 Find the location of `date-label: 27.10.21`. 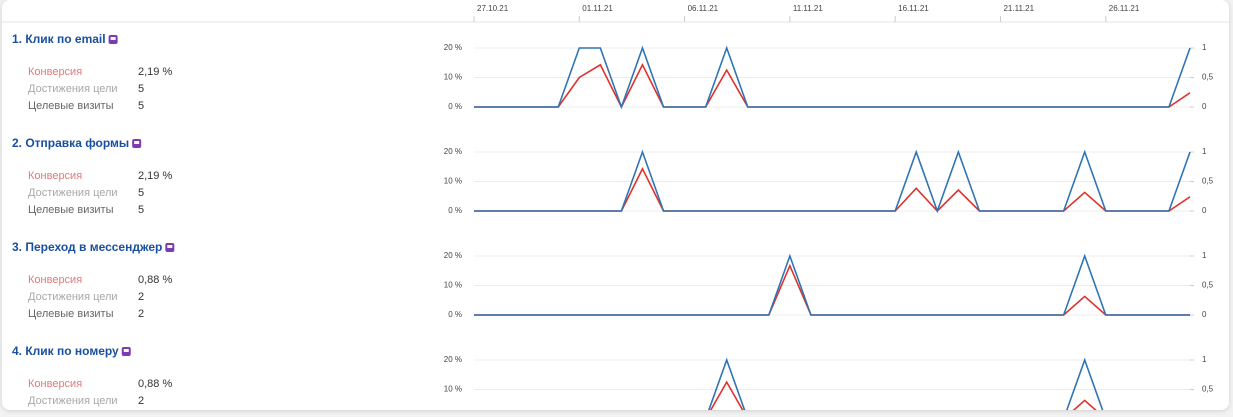

date-label: 27.10.21 is located at coordinates (493, 8).